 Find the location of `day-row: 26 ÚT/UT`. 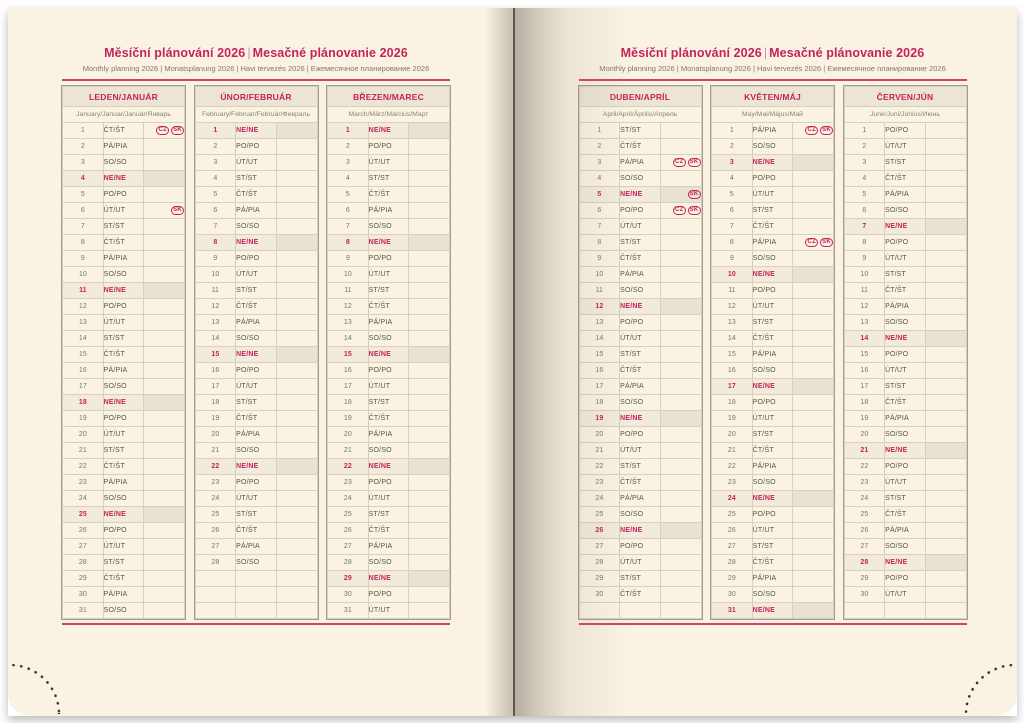

day-row: 26 ÚT/UT is located at coordinates (772, 530).